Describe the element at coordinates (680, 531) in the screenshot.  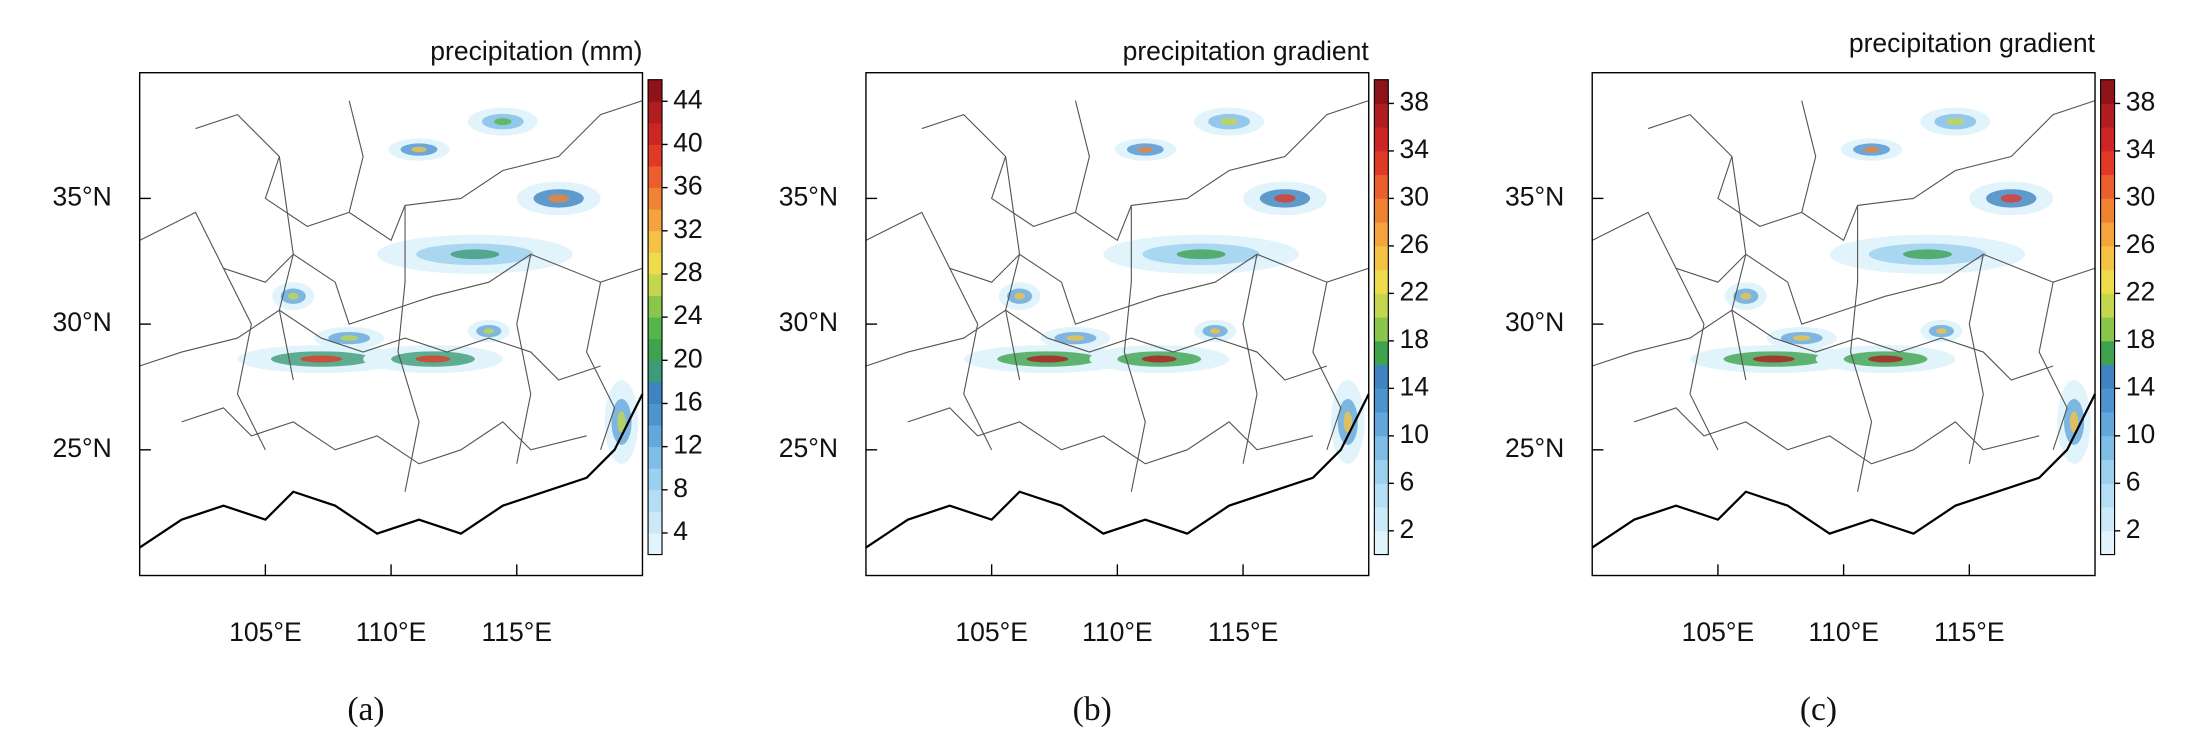
I see `colorbar-tick-label: 4` at that location.